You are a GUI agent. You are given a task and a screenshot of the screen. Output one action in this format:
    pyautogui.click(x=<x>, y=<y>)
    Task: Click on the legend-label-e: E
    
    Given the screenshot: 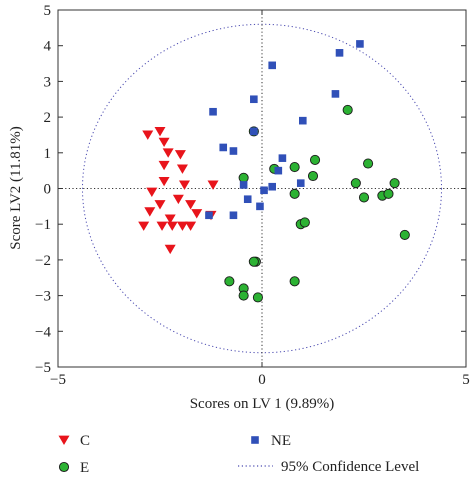 What is the action you would take?
    pyautogui.click(x=84, y=468)
    